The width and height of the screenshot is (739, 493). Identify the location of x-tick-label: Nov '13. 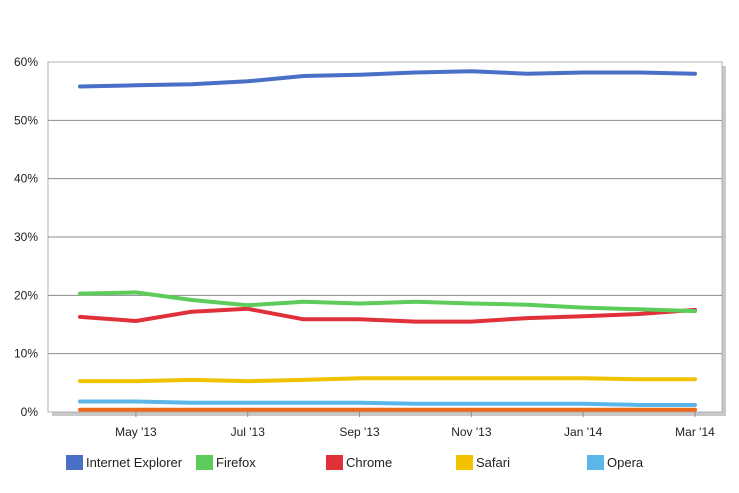
(471, 432).